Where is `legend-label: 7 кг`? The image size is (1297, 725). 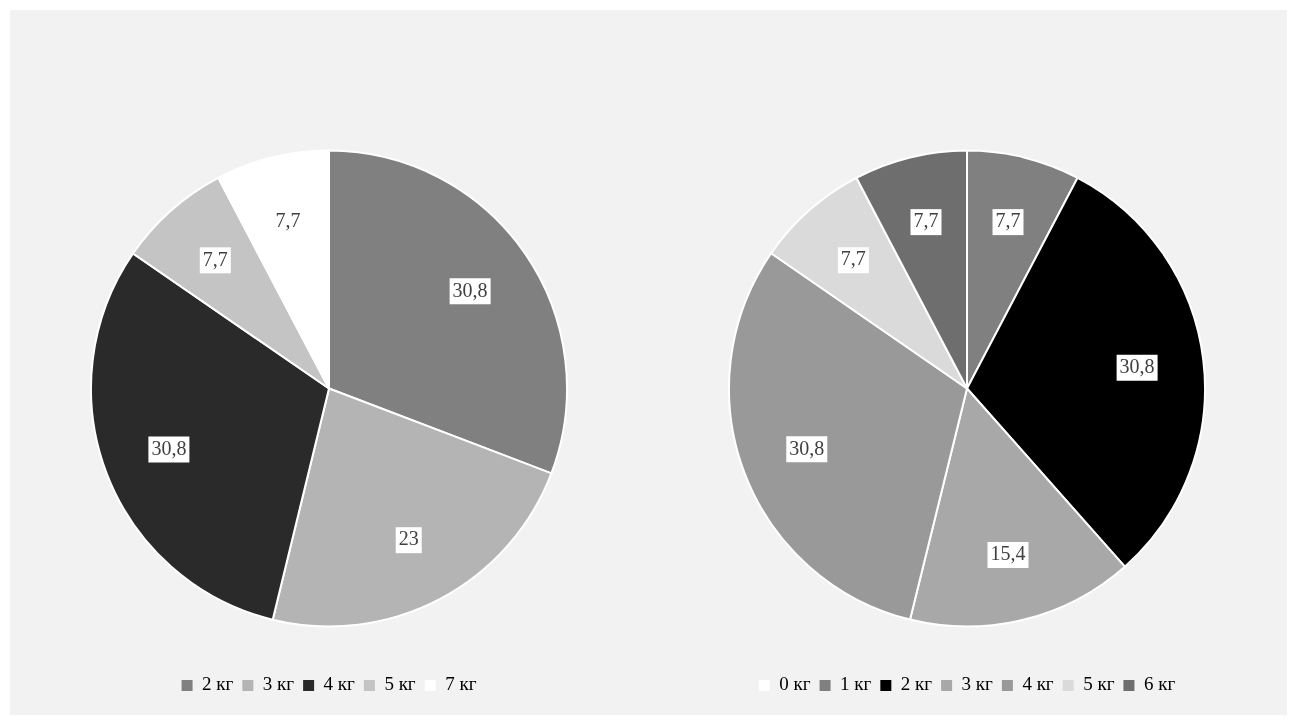
legend-label: 7 кг is located at coordinates (461, 684).